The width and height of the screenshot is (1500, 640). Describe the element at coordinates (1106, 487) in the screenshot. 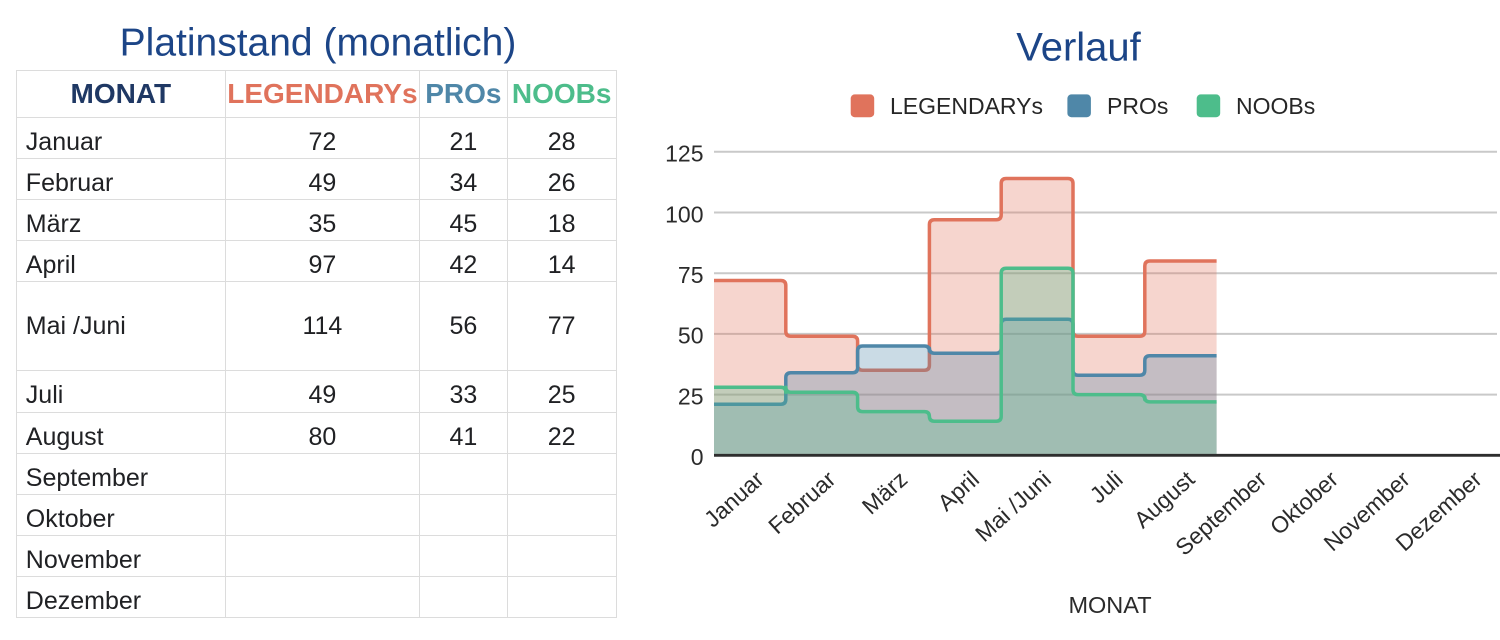

I see `svg-text: Juli` at that location.